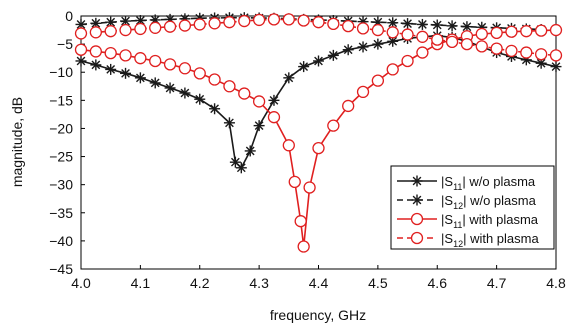  Describe the element at coordinates (259, 283) in the screenshot. I see `x-tick-label: 4.3` at that location.